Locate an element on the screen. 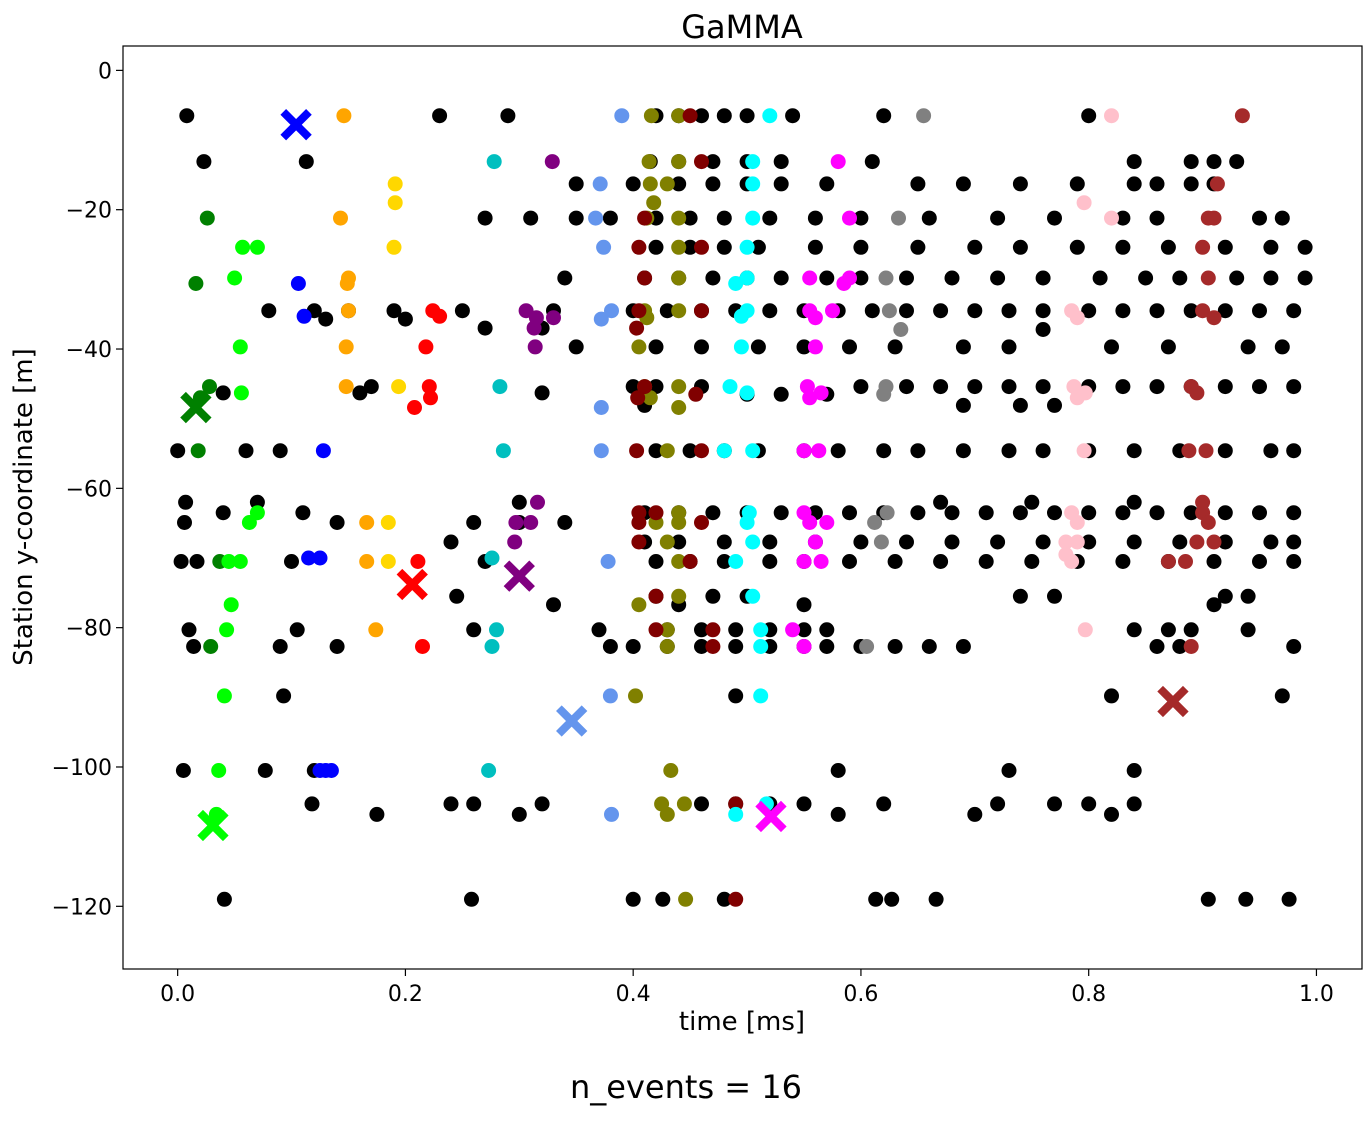  y-axis-ticks: 0 −20 −40 −60 −80 −100 −120 is located at coordinates (87, 489).